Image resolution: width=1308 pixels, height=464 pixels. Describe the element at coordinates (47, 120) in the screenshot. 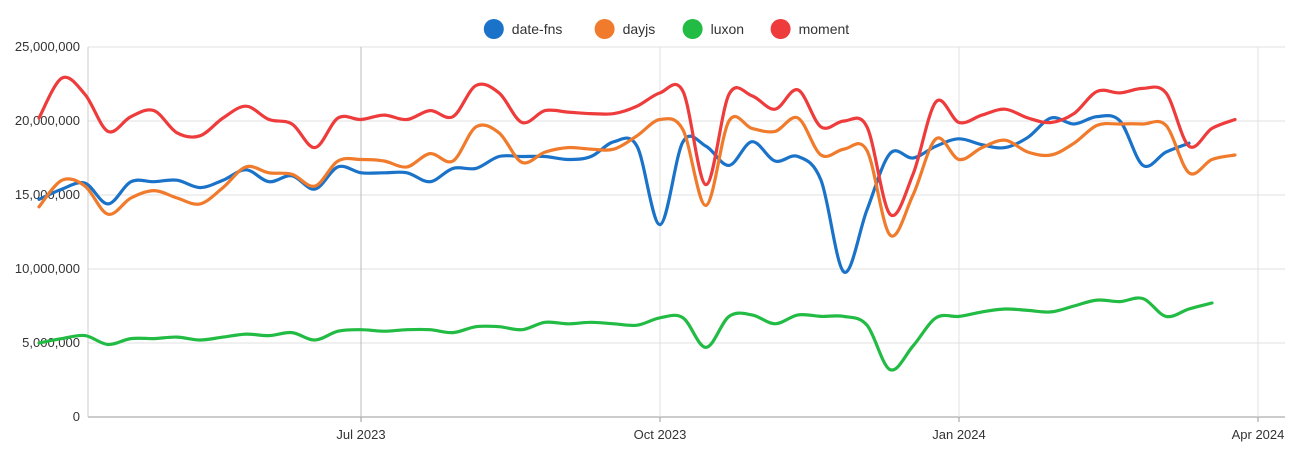

I see `y-tick-label: 20,000,000` at that location.